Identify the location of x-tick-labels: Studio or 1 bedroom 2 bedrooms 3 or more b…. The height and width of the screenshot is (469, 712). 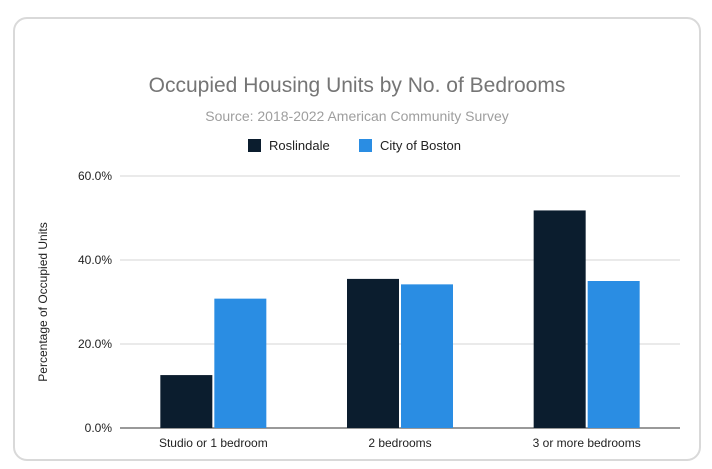
(400, 443).